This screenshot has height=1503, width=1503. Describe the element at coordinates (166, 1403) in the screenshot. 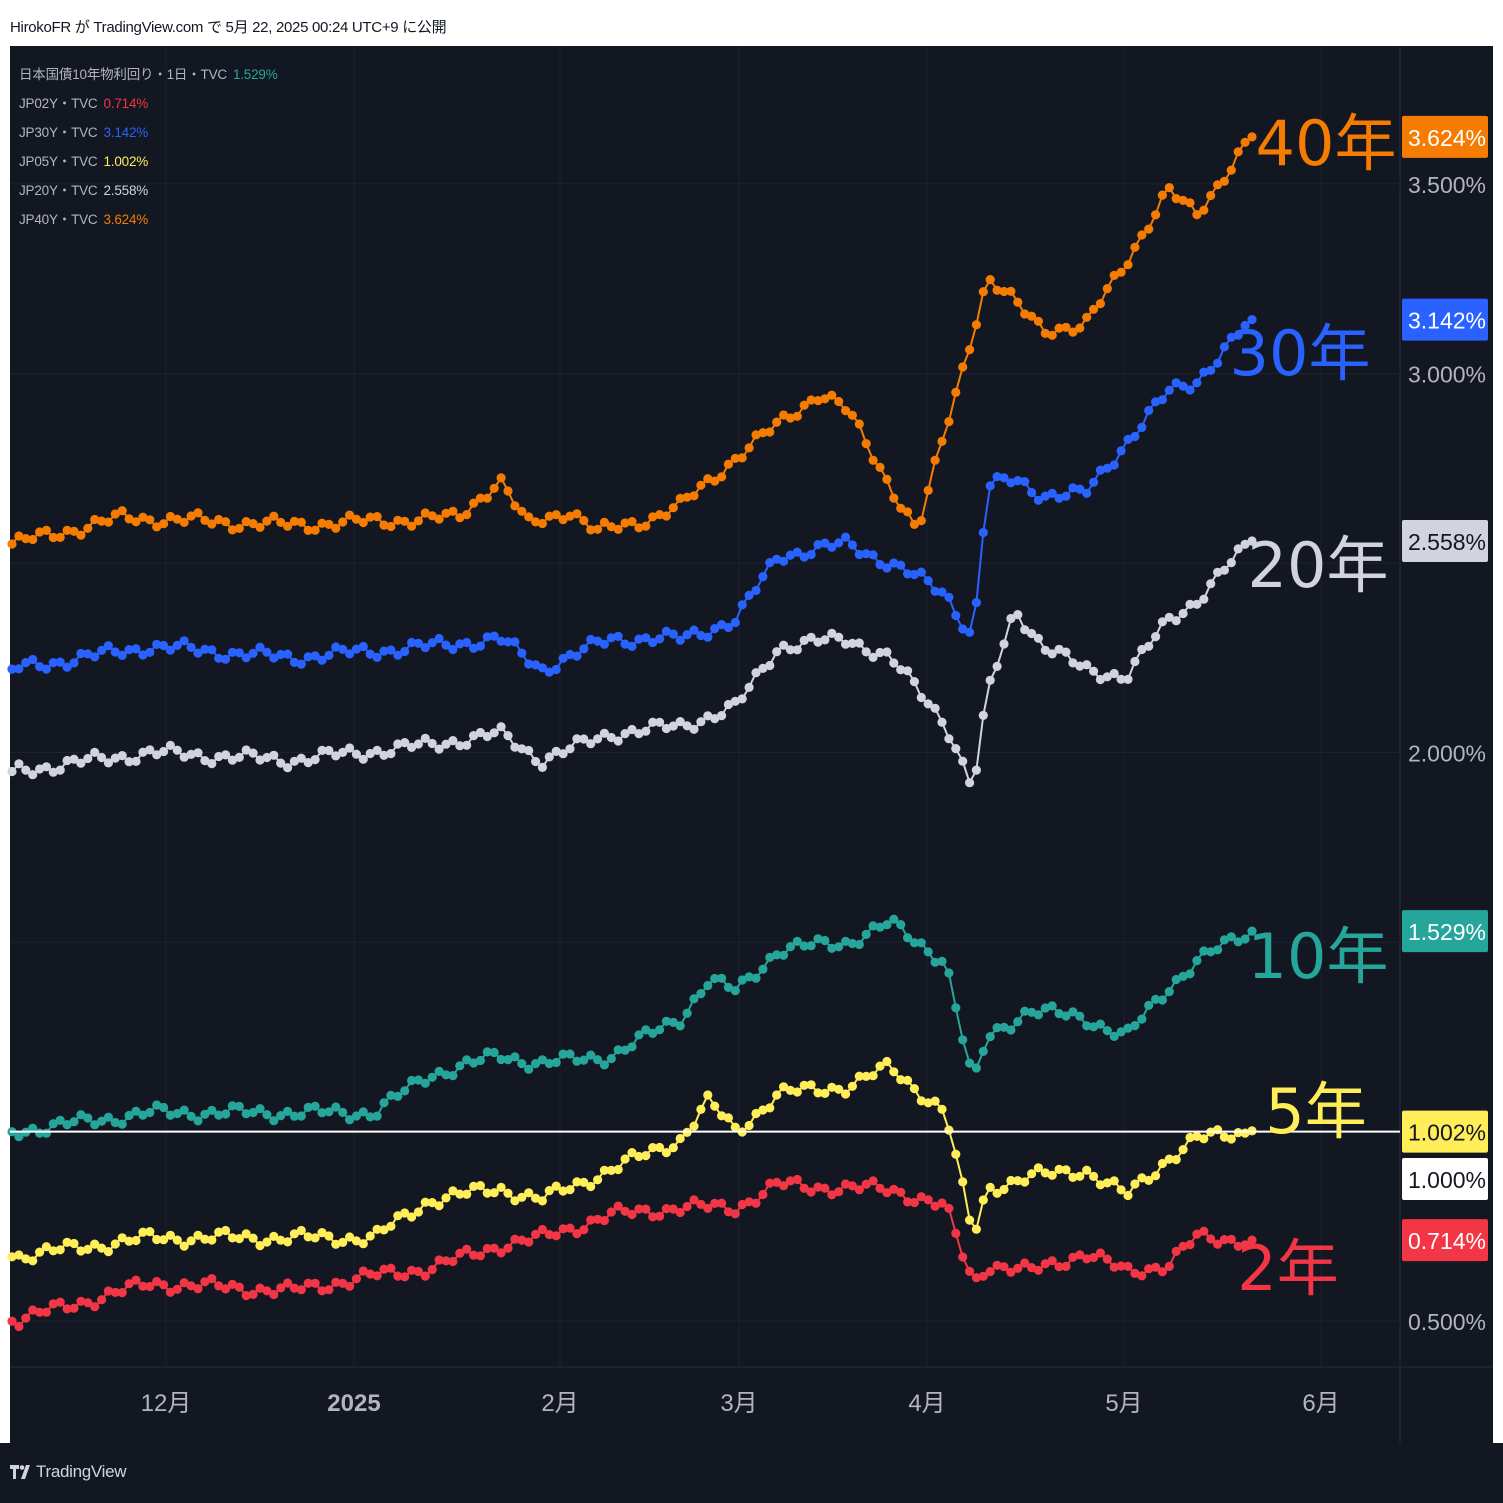

I see `x-axis-tick-label: 12月` at that location.